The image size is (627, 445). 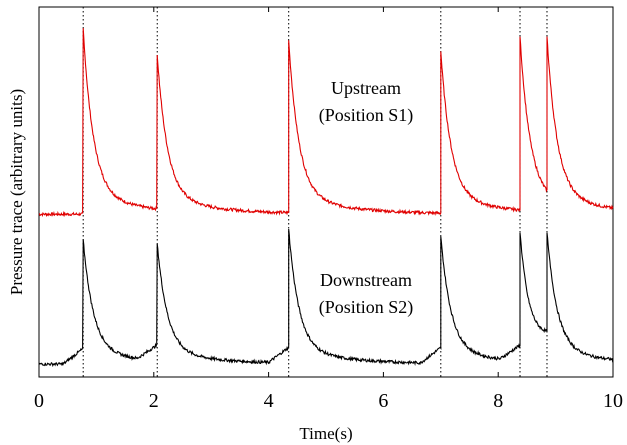 What do you see at coordinates (366, 115) in the screenshot?
I see `upstream-label-line2: (Position S1)` at bounding box center [366, 115].